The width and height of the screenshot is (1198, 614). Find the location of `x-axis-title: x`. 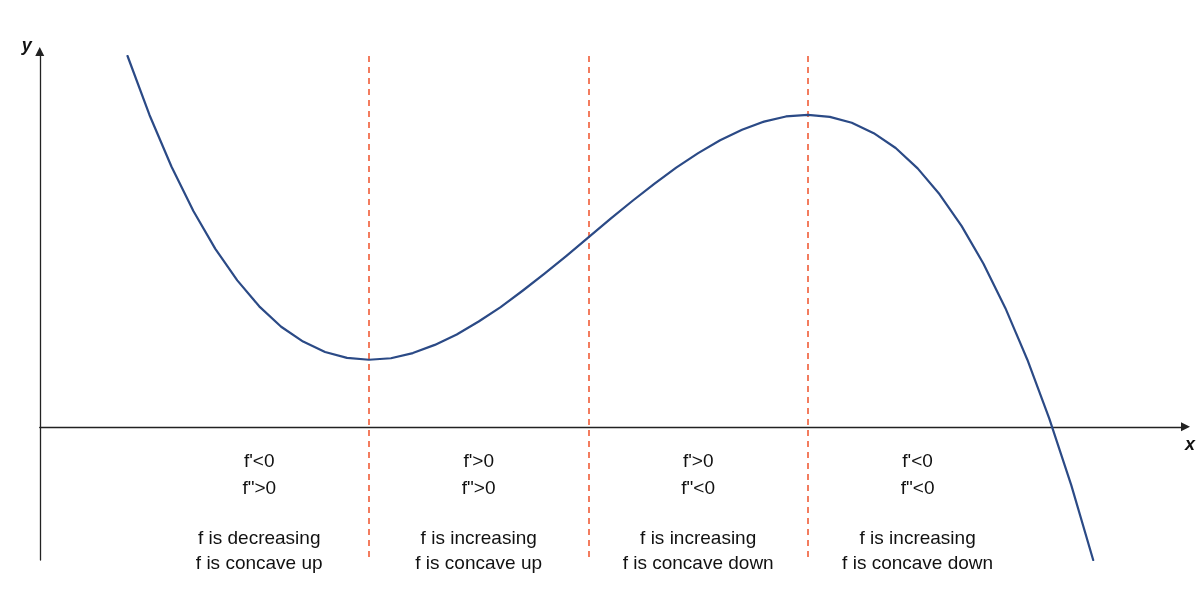

x-axis-title: x is located at coordinates (1189, 443).